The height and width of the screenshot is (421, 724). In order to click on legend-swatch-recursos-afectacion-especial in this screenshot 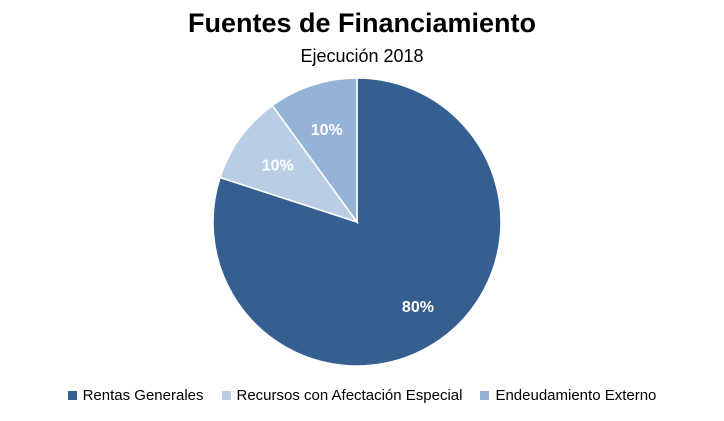, I will do `click(226, 395)`.